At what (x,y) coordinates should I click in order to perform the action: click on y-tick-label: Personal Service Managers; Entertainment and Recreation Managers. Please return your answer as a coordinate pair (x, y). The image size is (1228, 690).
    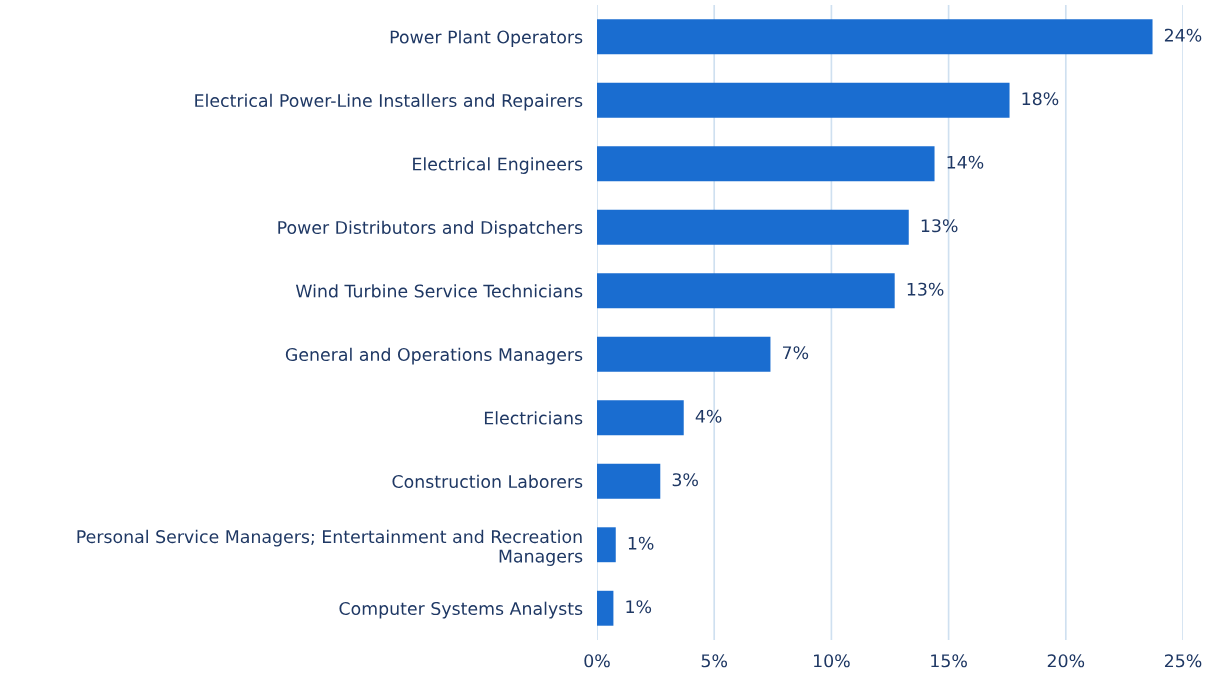
    Looking at the image, I should click on (330, 547).